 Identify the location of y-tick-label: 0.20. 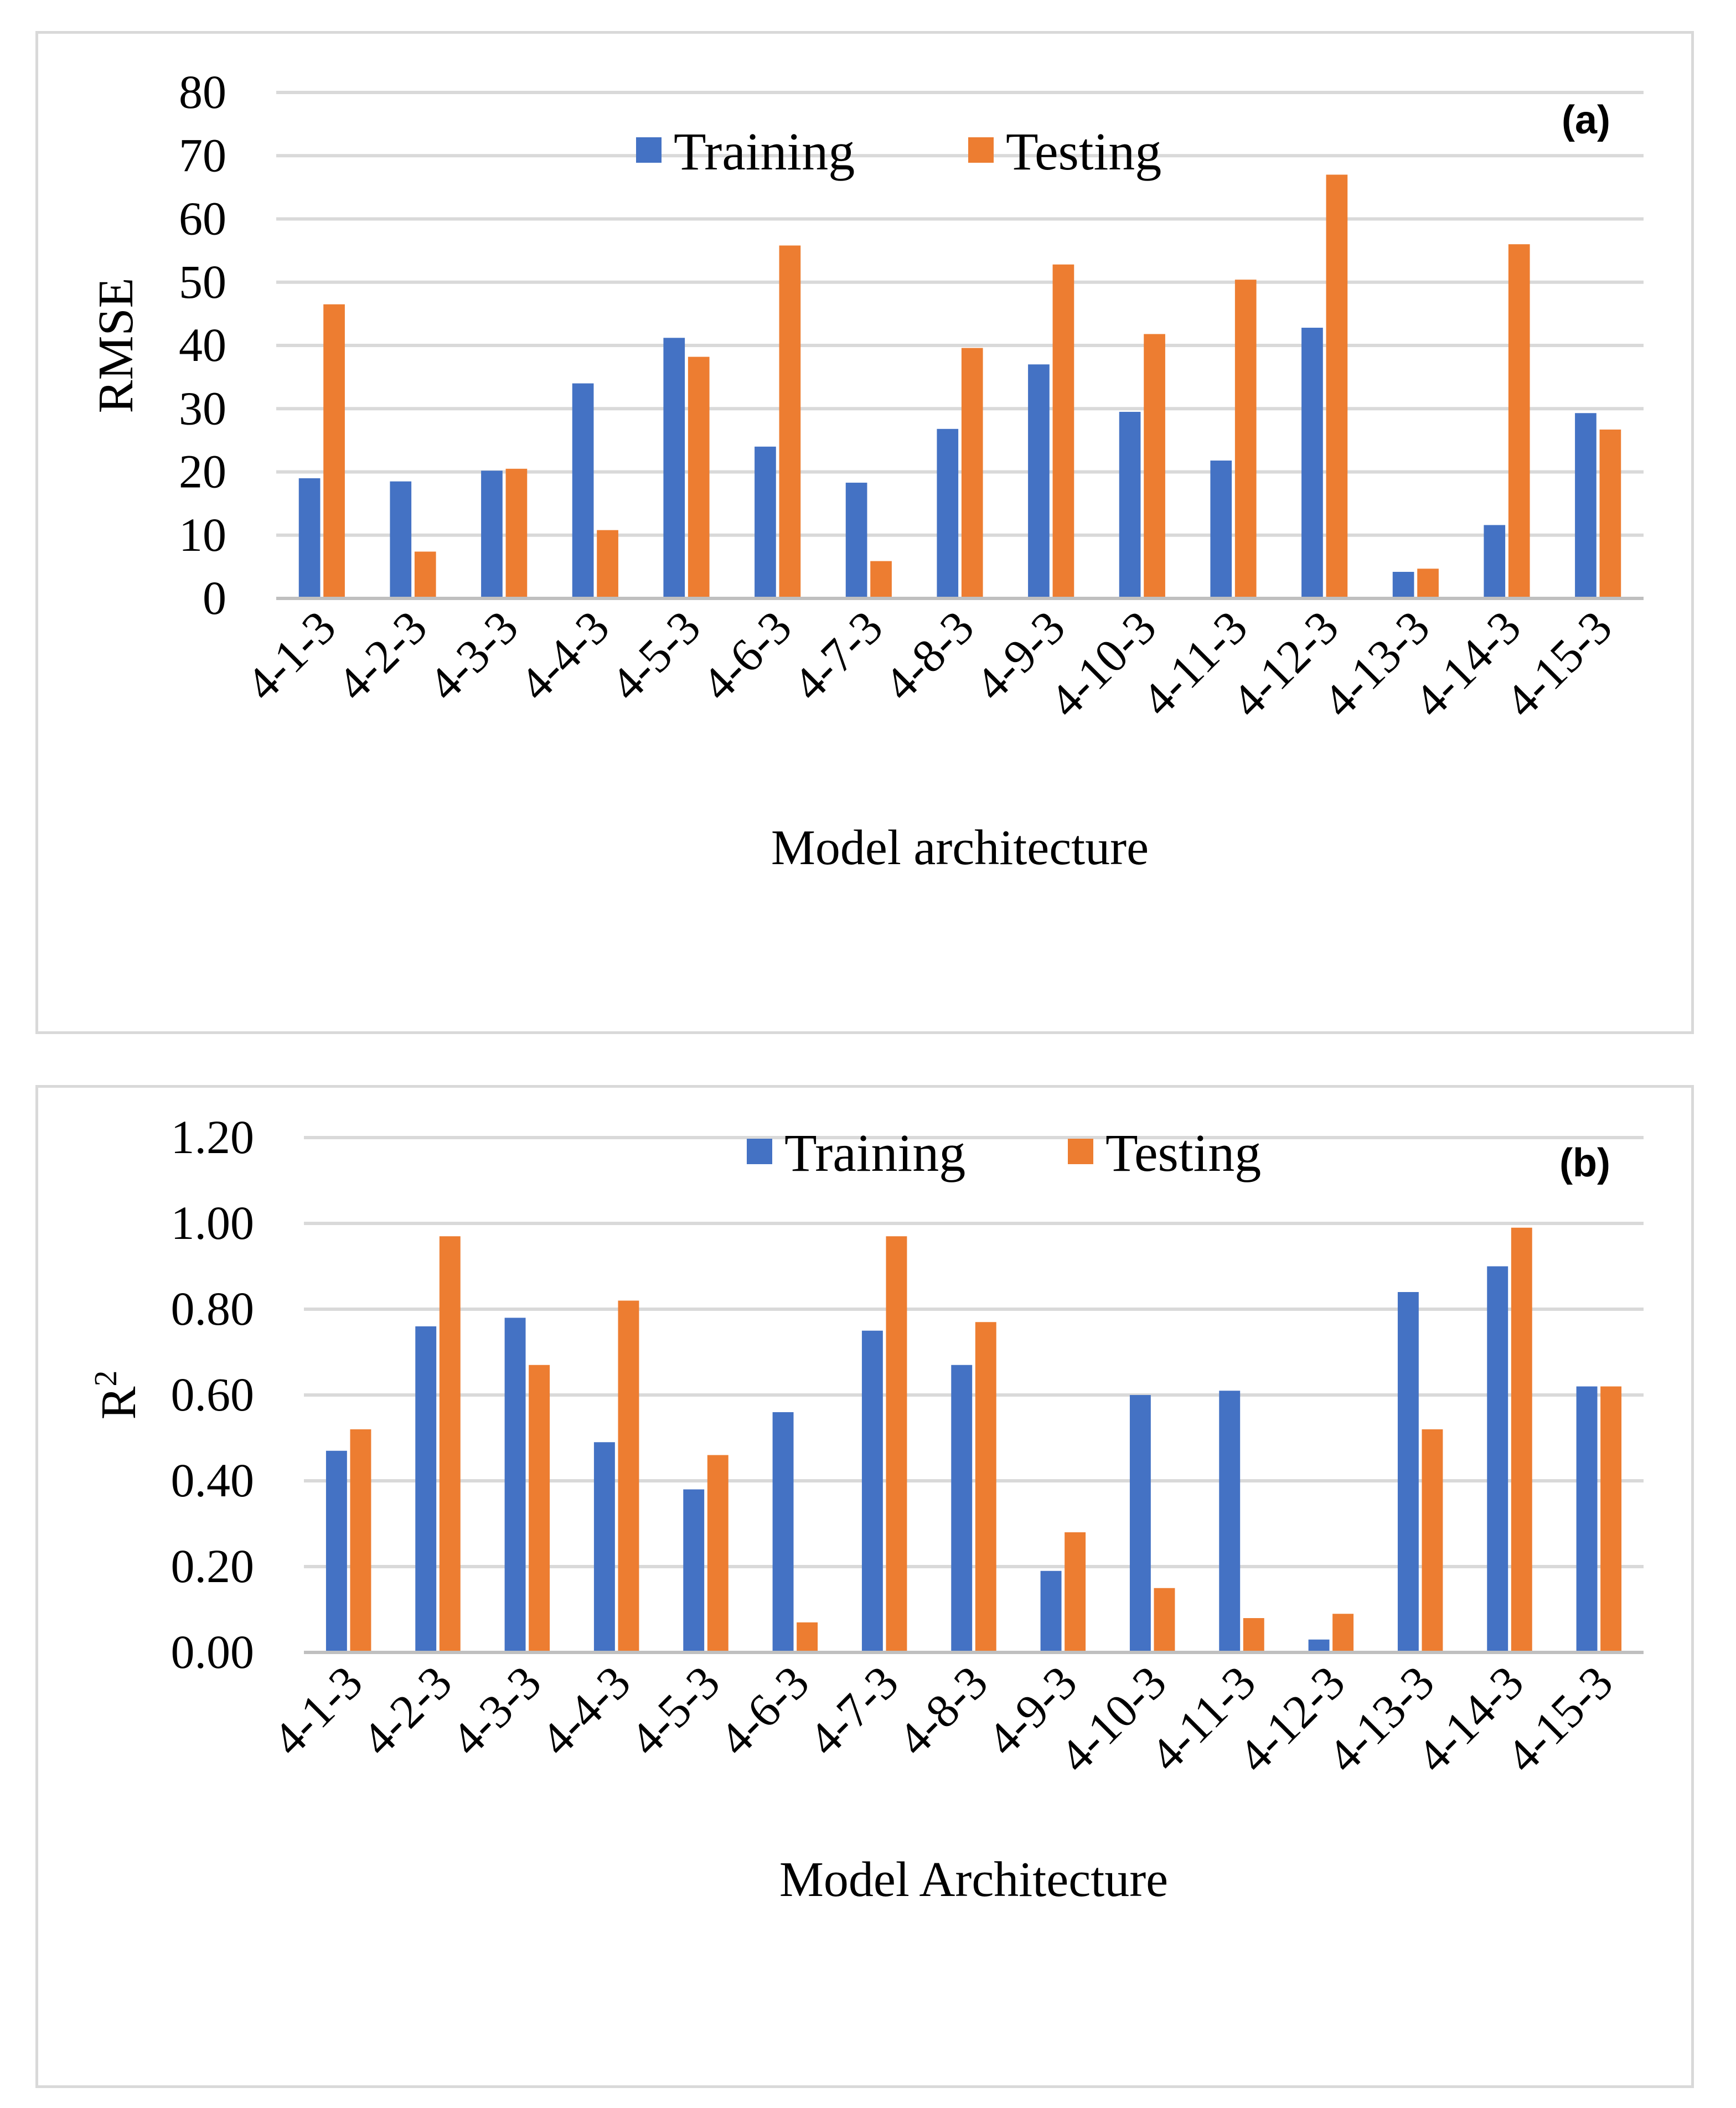
(213, 1566).